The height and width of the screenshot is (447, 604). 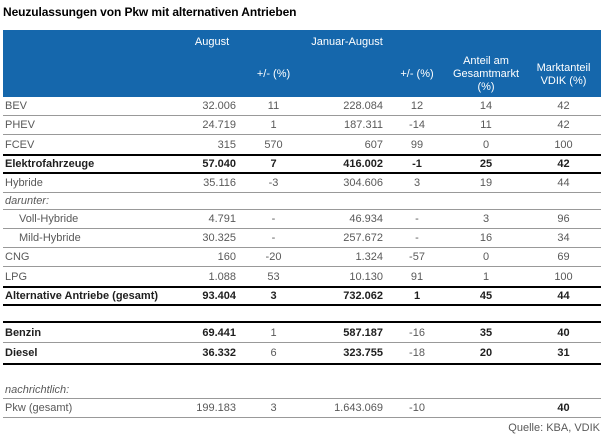 What do you see at coordinates (302, 257) in the screenshot?
I see `table-row-cng: CNG 160 -20 1.324 -57 0 69` at bounding box center [302, 257].